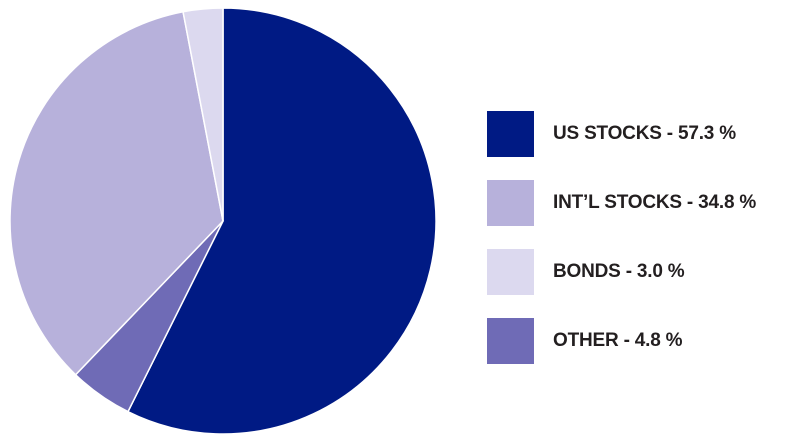 Image resolution: width=810 pixels, height=435 pixels. I want to click on legend-item-other: OTHER - 4.8 %, so click(647, 341).